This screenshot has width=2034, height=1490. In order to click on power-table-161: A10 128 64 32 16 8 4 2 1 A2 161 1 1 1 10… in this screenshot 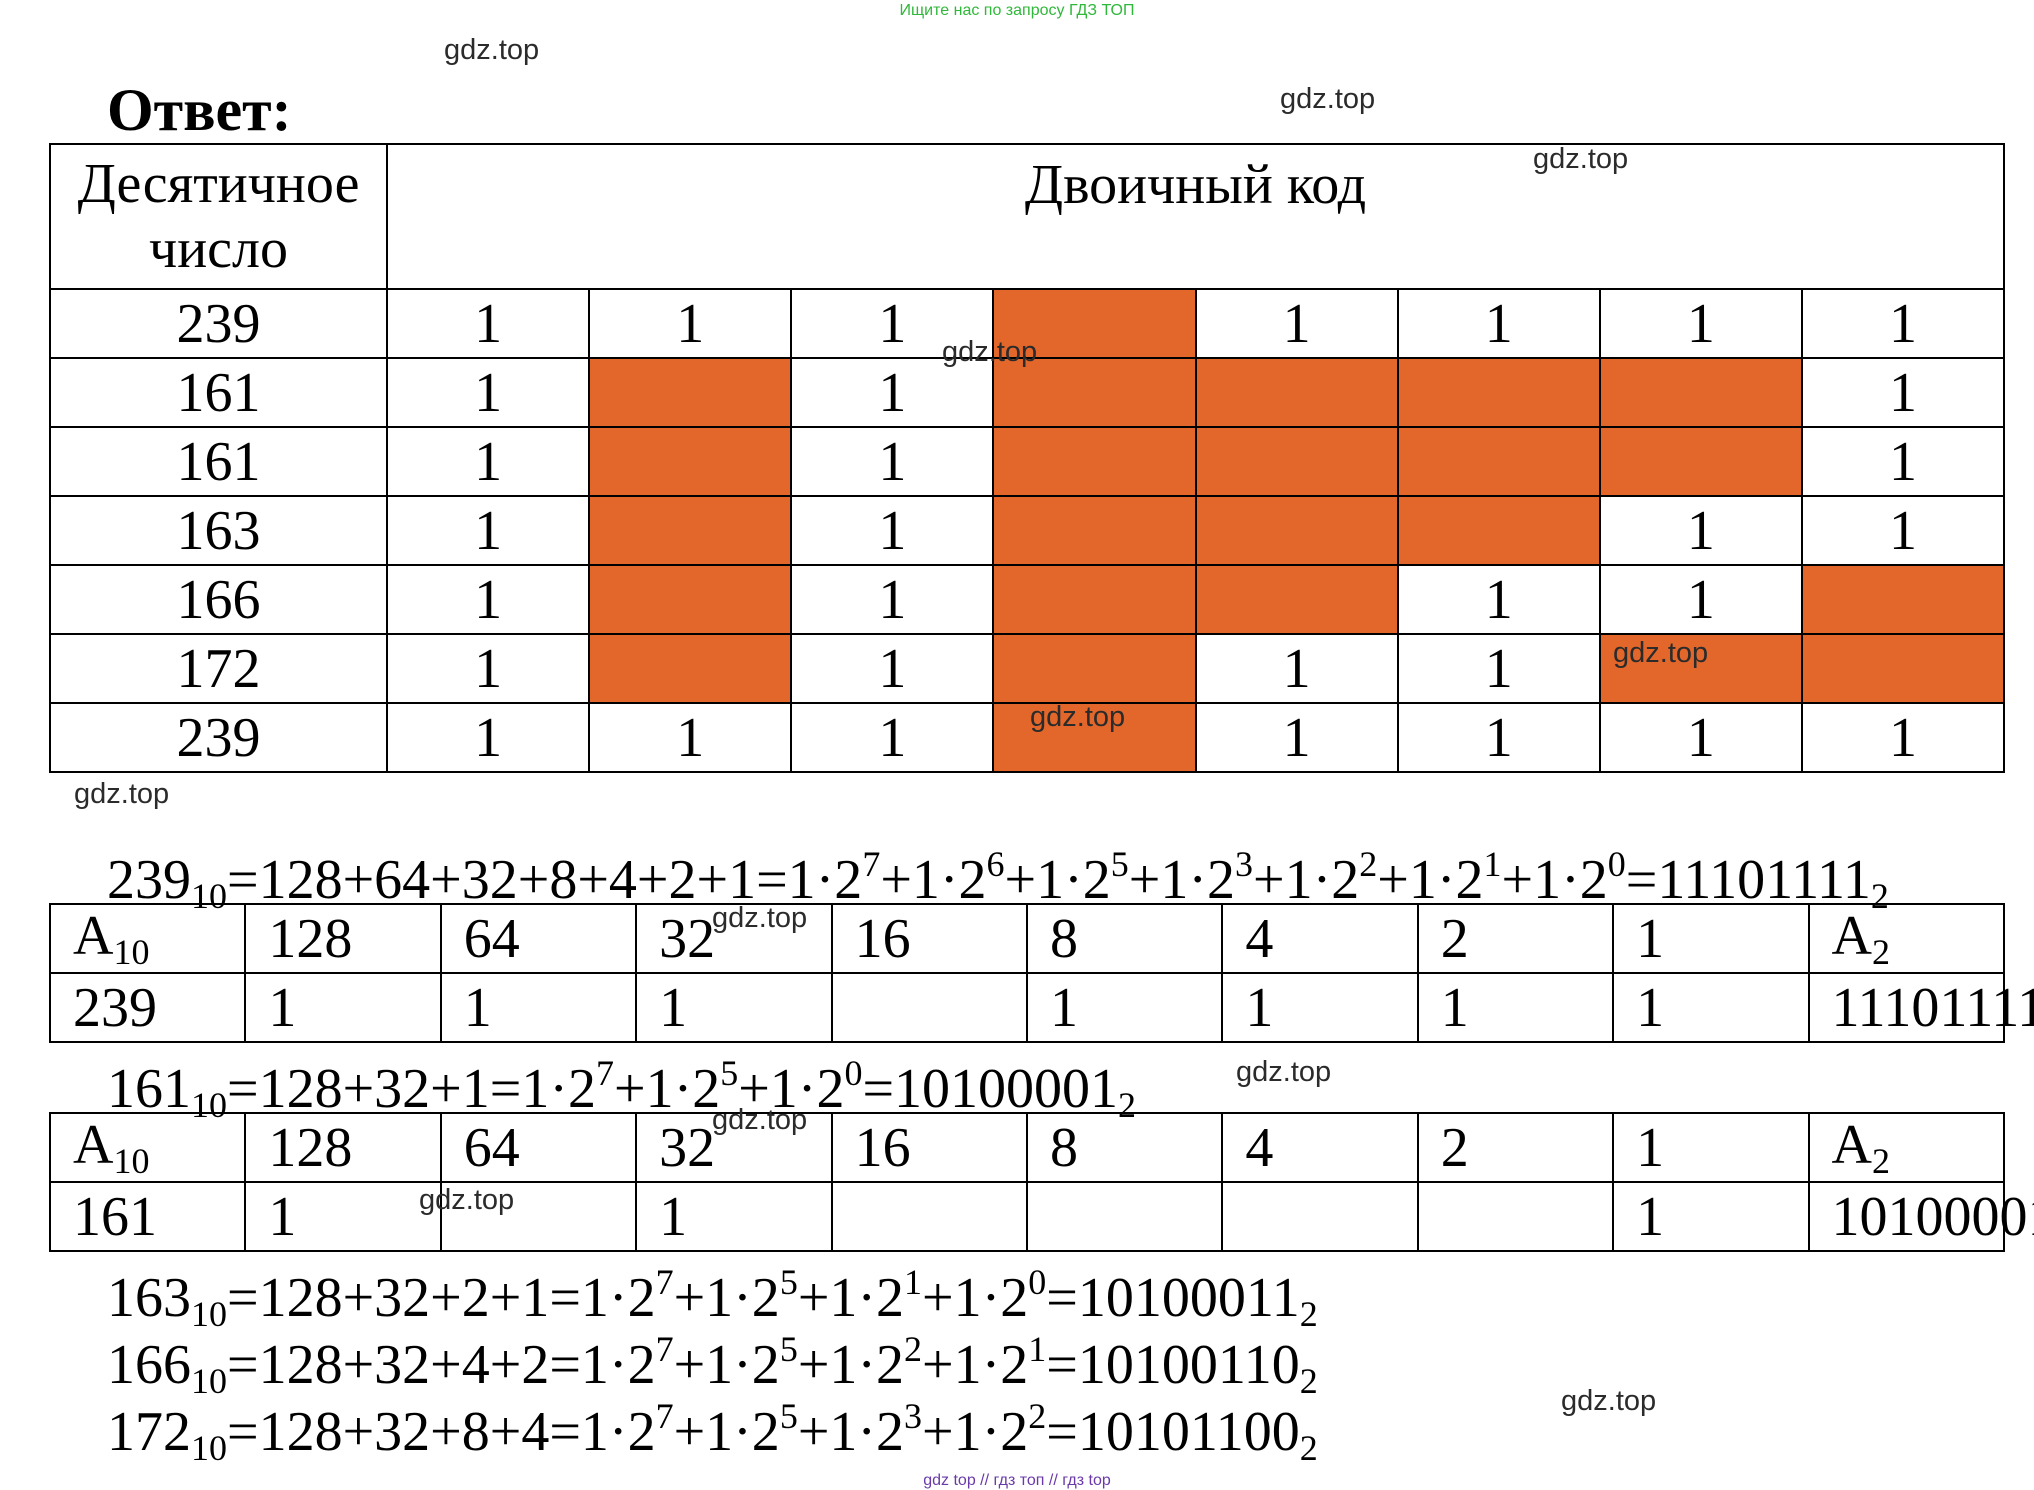, I will do `click(1041, 1182)`.